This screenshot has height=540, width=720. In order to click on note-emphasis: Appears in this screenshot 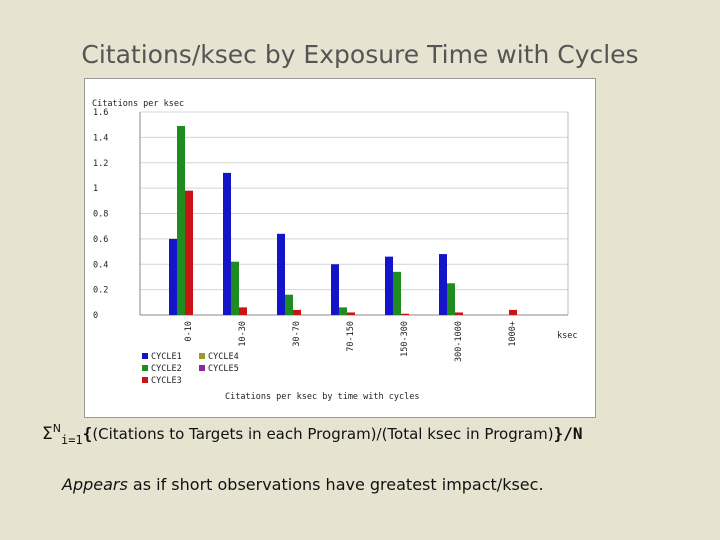, I will do `click(95, 484)`.